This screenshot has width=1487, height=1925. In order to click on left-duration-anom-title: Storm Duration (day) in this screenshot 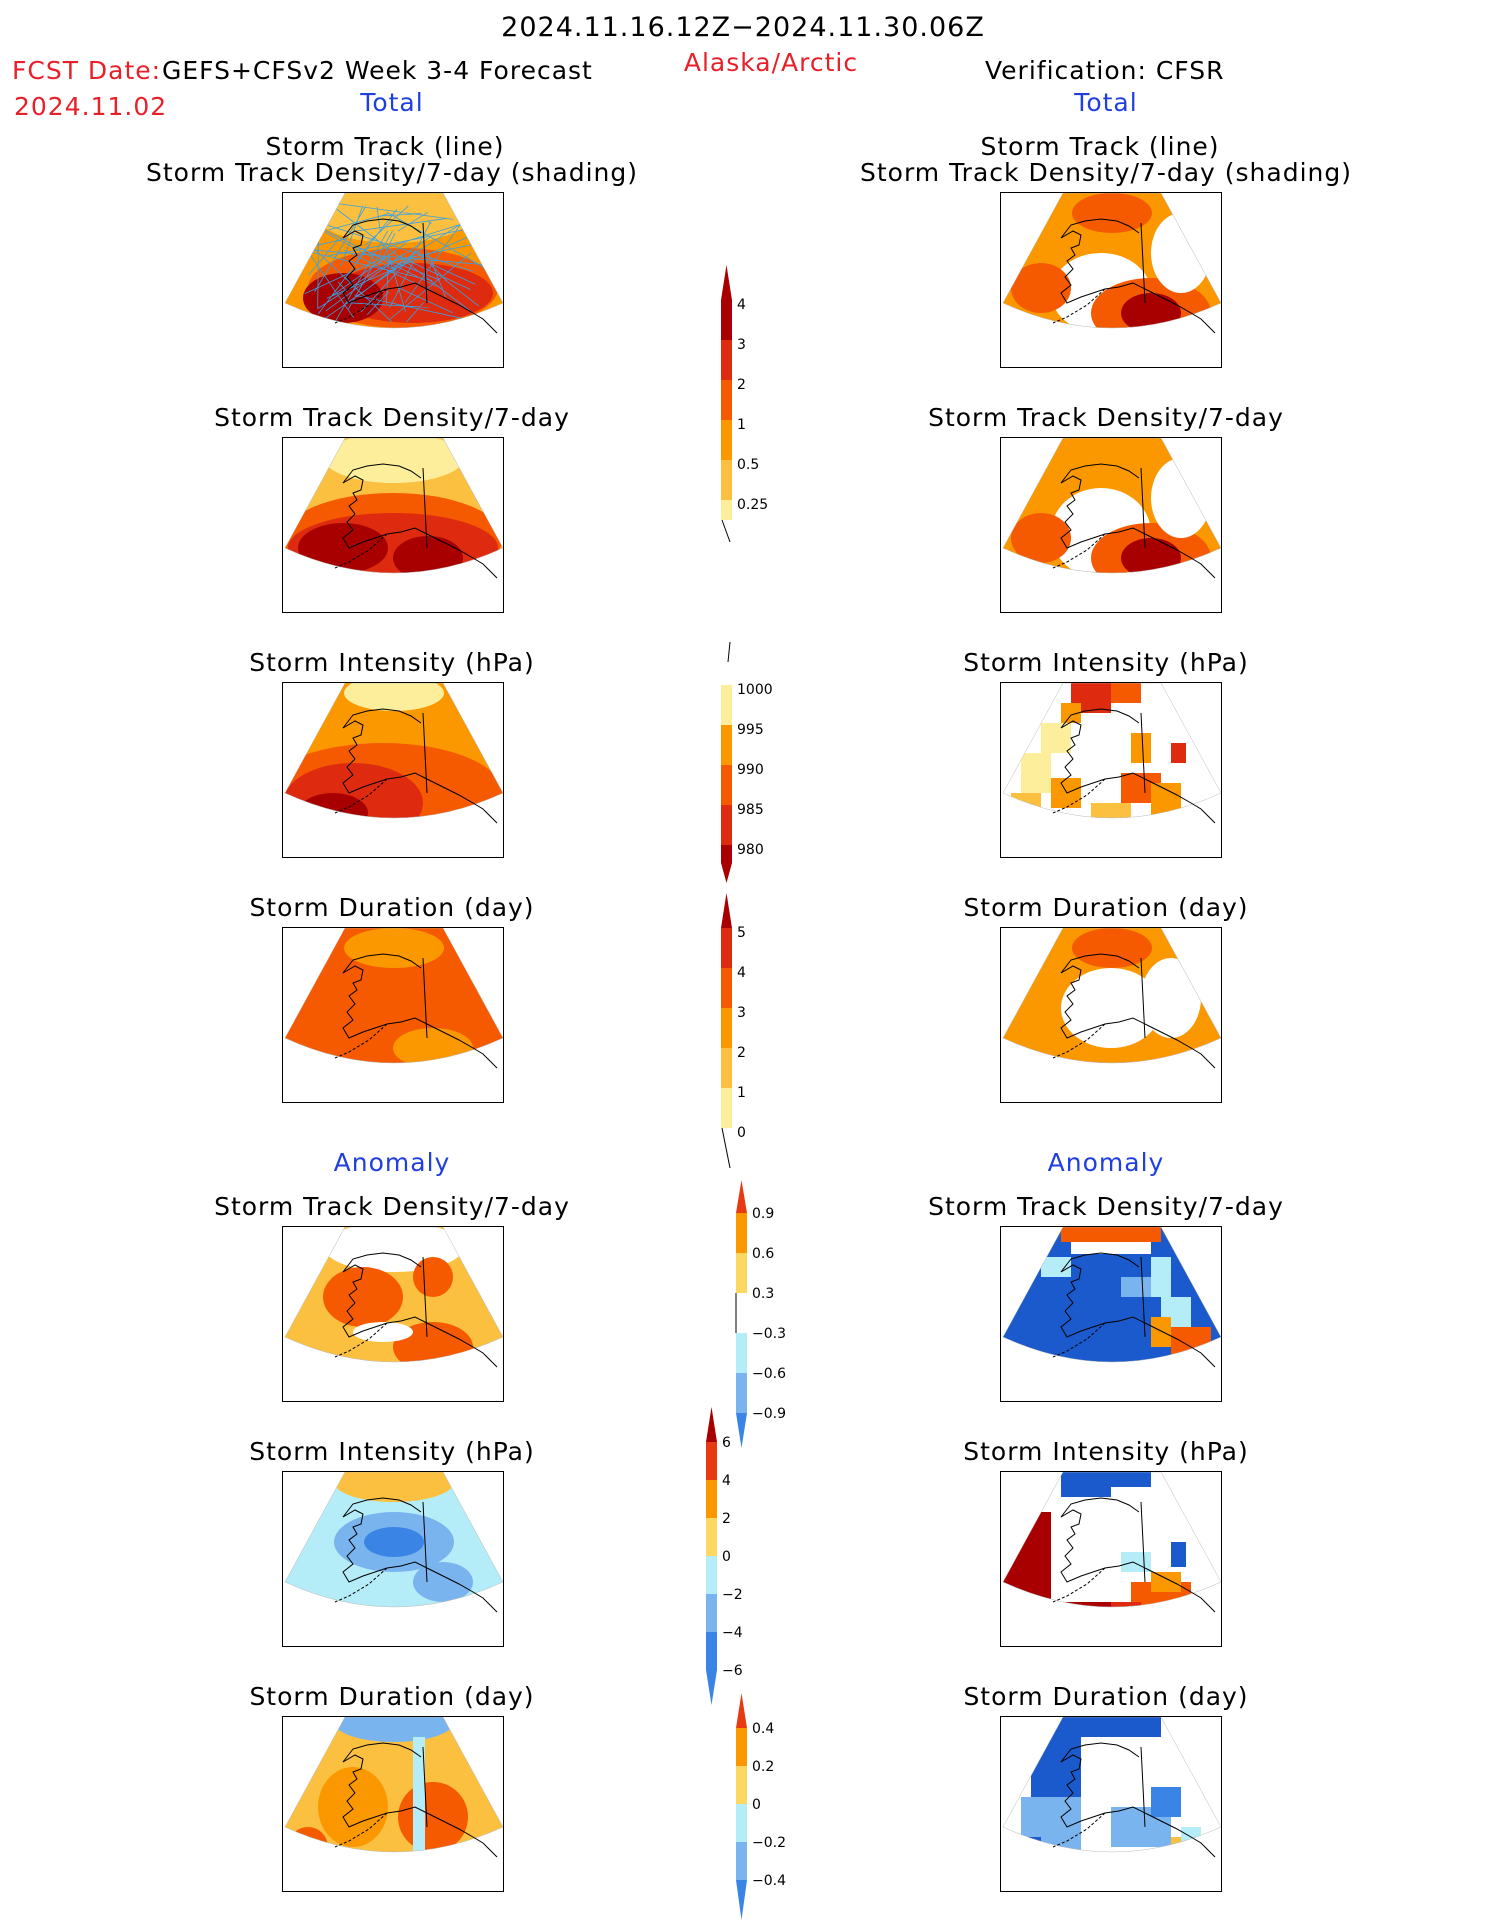, I will do `click(392, 1696)`.